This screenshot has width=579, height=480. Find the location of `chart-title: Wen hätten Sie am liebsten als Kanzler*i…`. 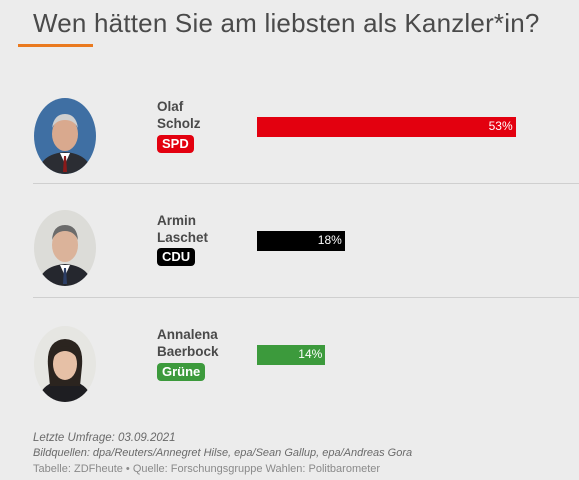

chart-title: Wen hätten Sie am liebsten als Kanzler*i… is located at coordinates (286, 23).